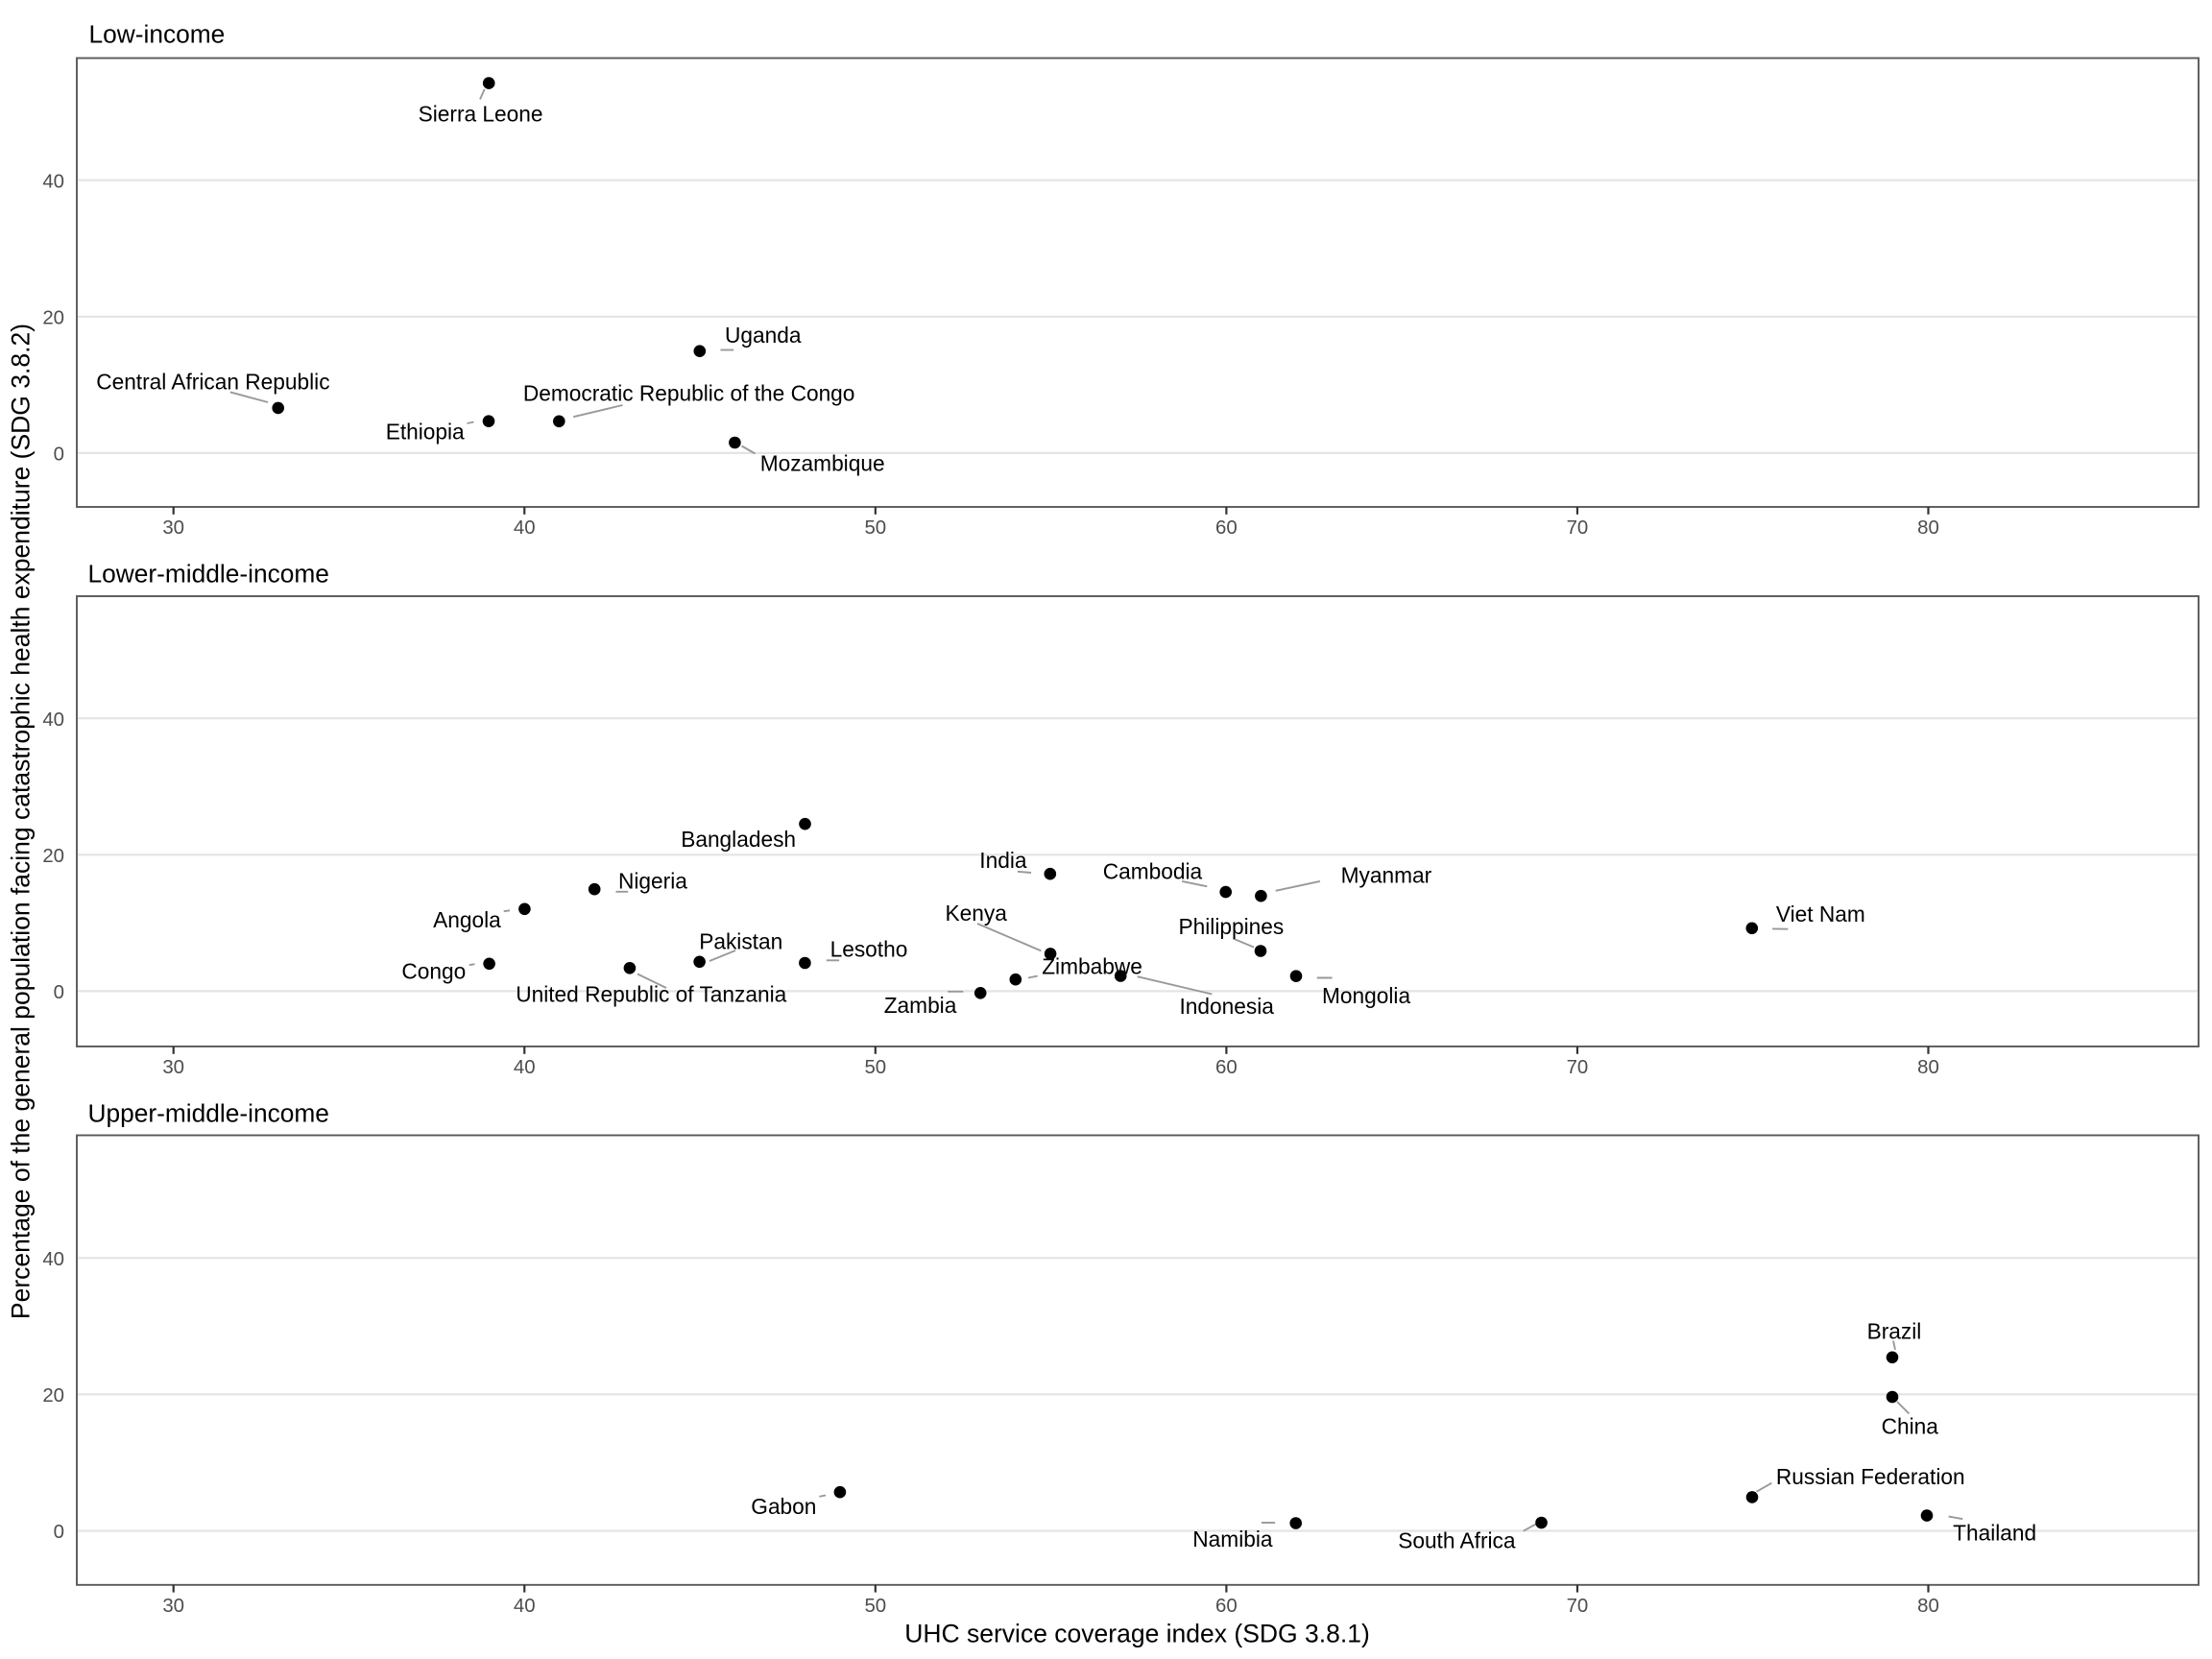 The image size is (2212, 1659). What do you see at coordinates (208, 1113) in the screenshot?
I see `svg-text: Upper-middle-income` at bounding box center [208, 1113].